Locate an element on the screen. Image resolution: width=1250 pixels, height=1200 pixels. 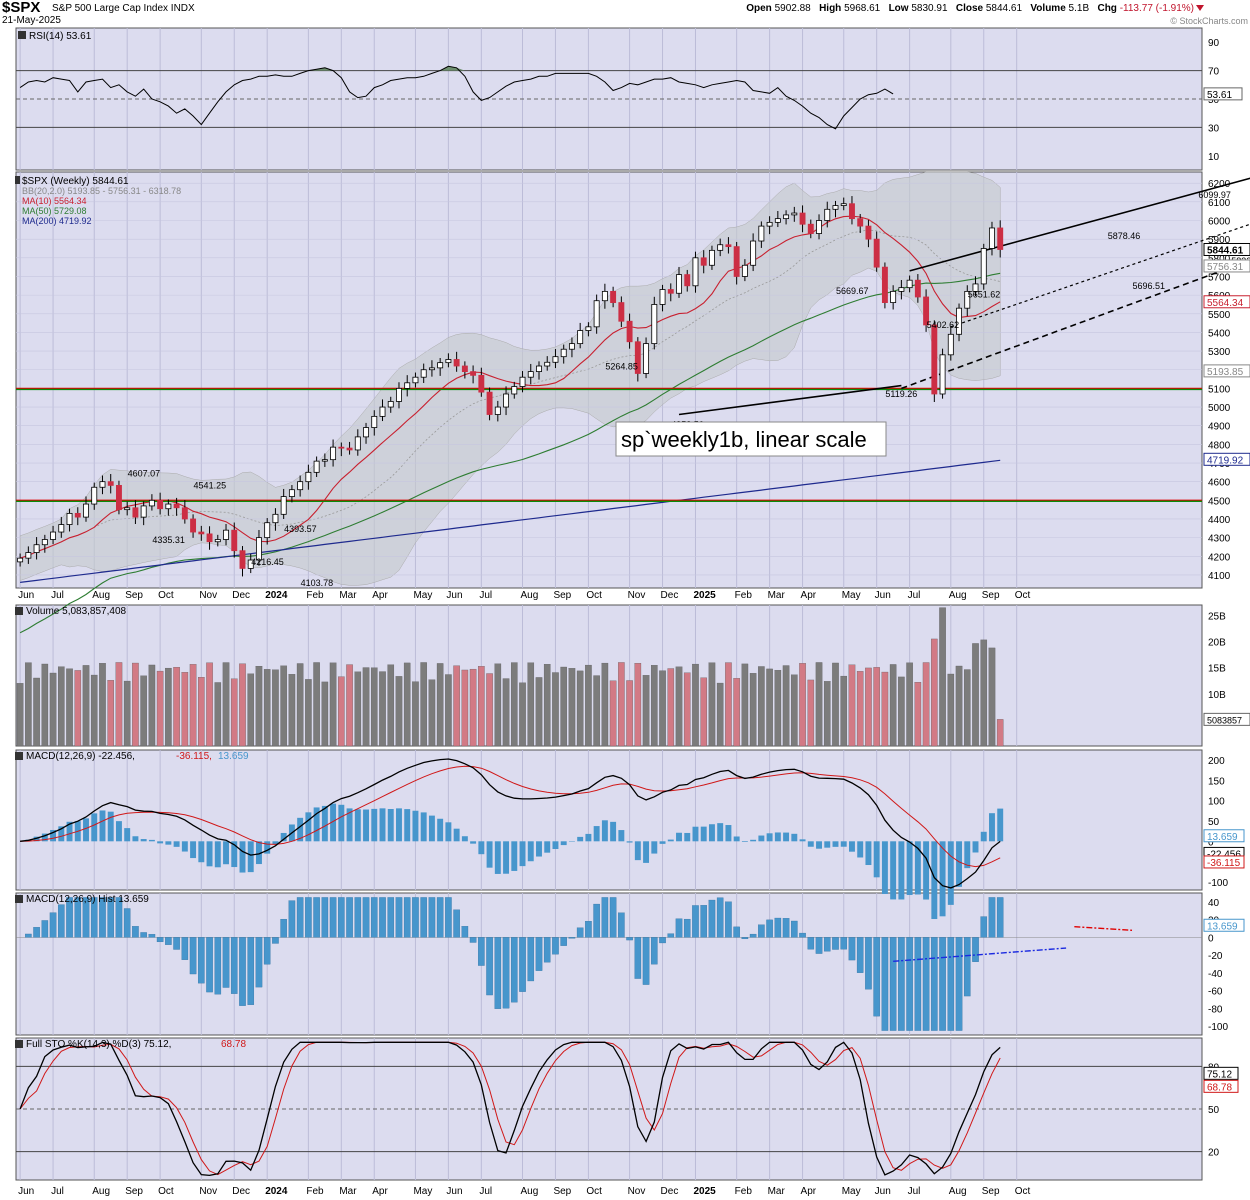
hist-tick-label: 40 is located at coordinates (1214, 903).